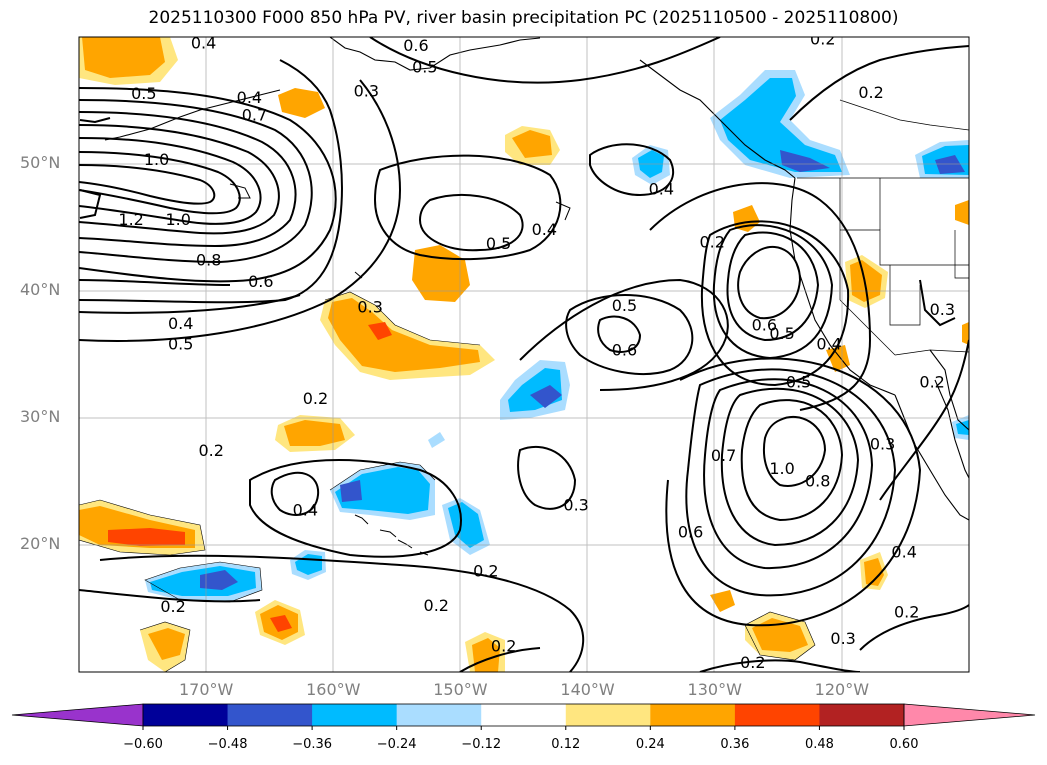 Image resolution: width=1047 pixels, height=765 pixels. What do you see at coordinates (904, 115) in the screenshot?
I see `canada-provinces` at bounding box center [904, 115].